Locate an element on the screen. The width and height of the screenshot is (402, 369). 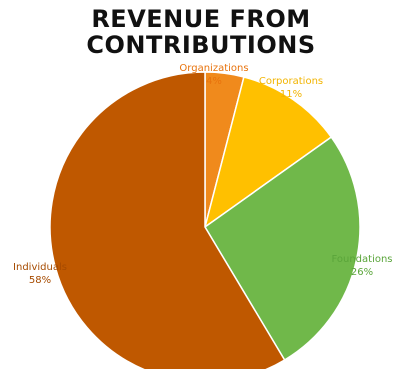
slice-percent-individuals: 58% is located at coordinates (40, 280).